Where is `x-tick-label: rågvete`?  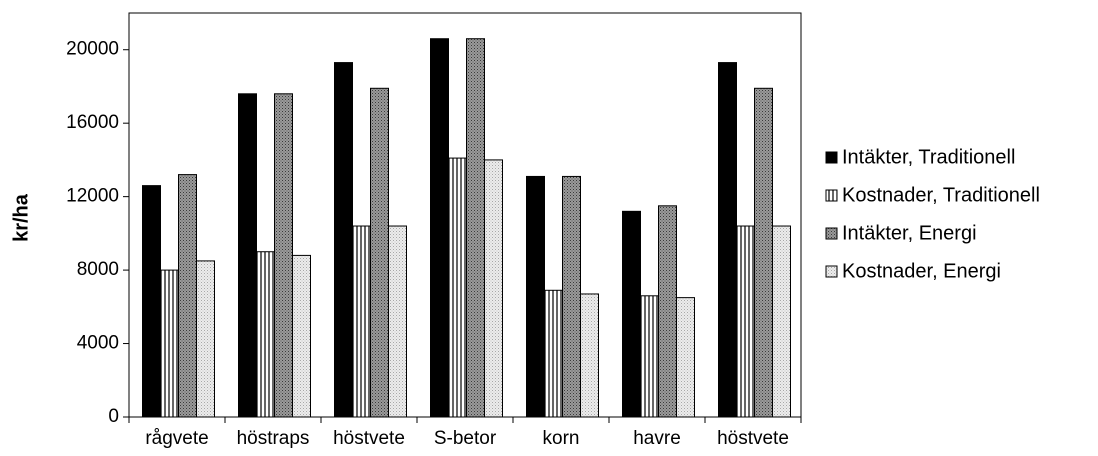 x-tick-label: rågvete is located at coordinates (176, 438).